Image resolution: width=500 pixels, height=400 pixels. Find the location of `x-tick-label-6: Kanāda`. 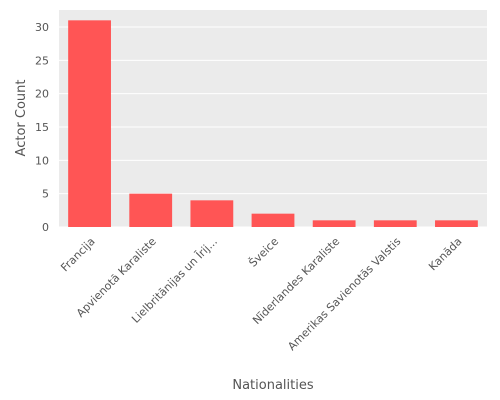

x-tick-label-6: Kanāda is located at coordinates (445, 254).